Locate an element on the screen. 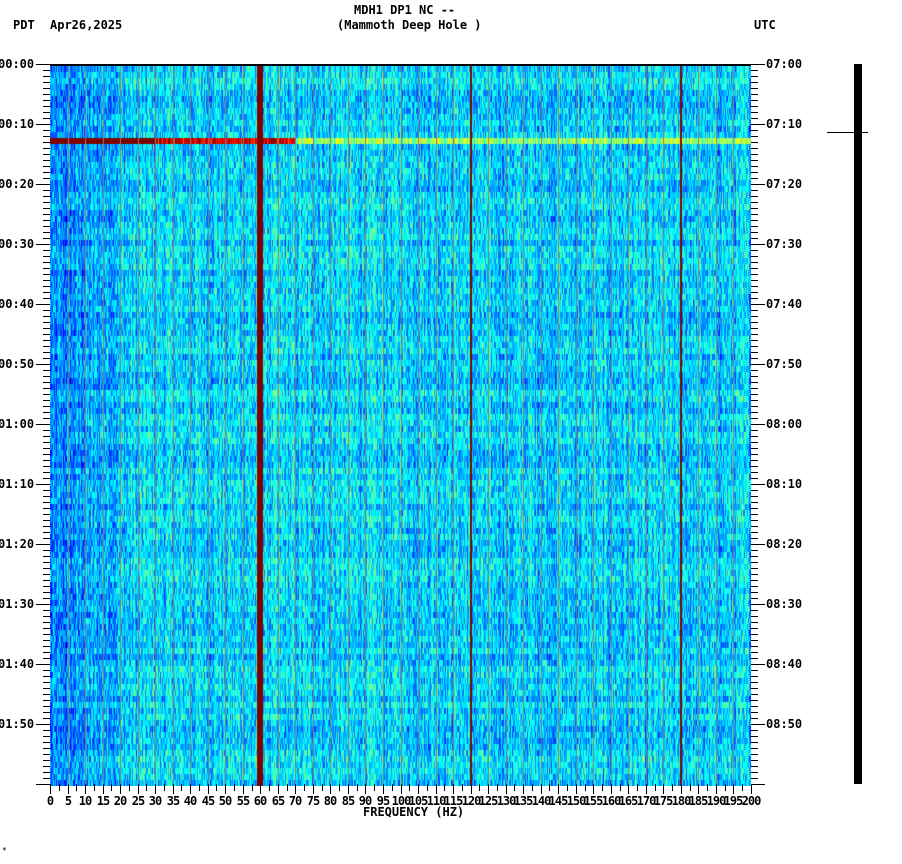 The width and height of the screenshot is (902, 864). y-label-left: 00:50 is located at coordinates (17, 364).